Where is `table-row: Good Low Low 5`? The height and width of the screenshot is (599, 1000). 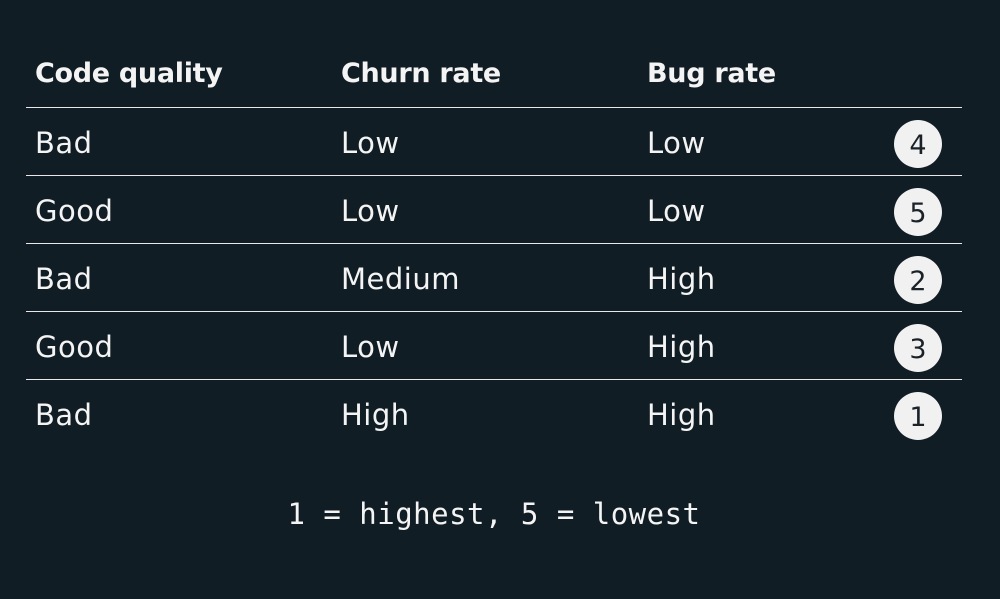
table-row: Good Low Low 5 is located at coordinates (494, 210).